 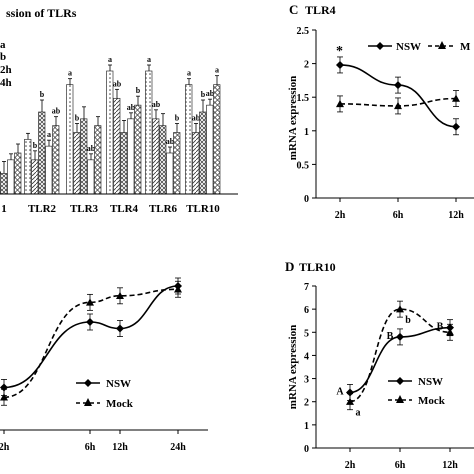 I want to click on panel-c-x-tick-label: 6h, so click(x=398, y=215).